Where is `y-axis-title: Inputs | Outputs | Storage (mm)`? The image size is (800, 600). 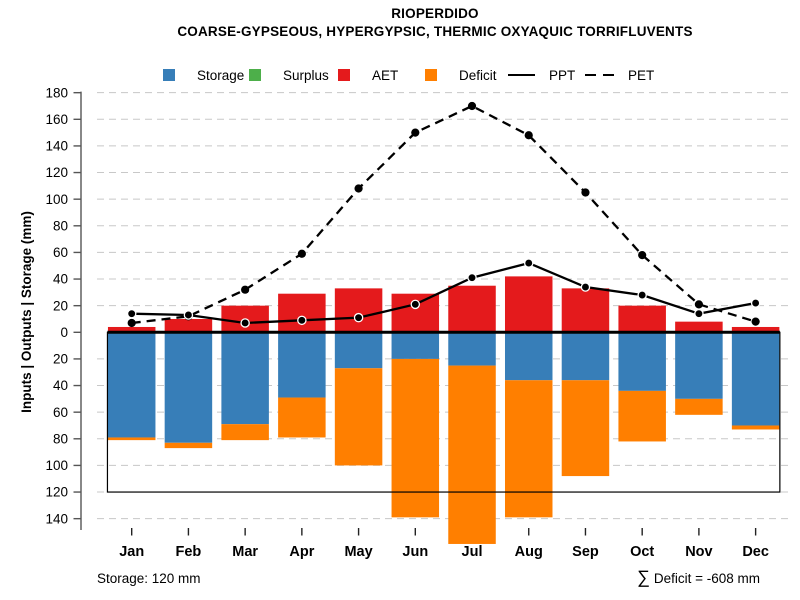
y-axis-title: Inputs | Outputs | Storage (mm) is located at coordinates (26, 312).